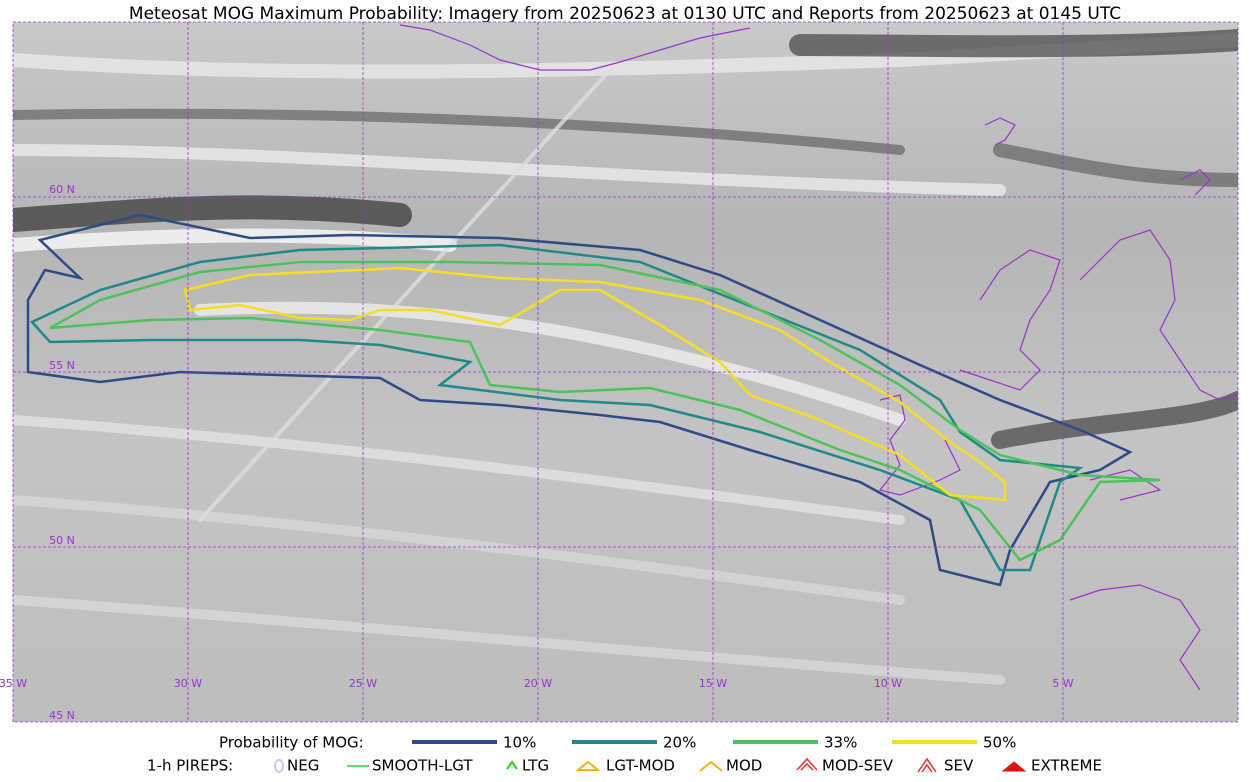 Image resolution: width=1250 pixels, height=782 pixels. I want to click on lat-label: 45 N, so click(62, 715).